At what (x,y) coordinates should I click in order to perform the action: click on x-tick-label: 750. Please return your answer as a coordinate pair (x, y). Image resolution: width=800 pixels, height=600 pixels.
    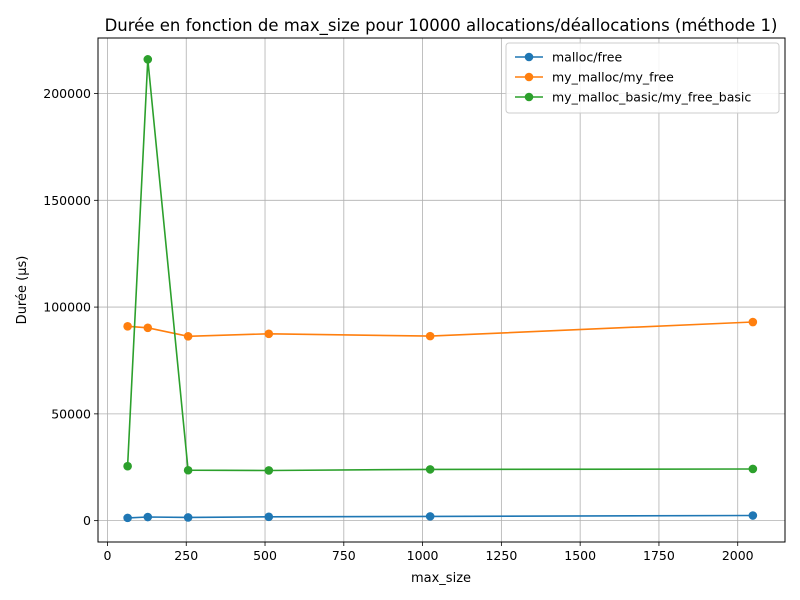
    Looking at the image, I should click on (344, 555).